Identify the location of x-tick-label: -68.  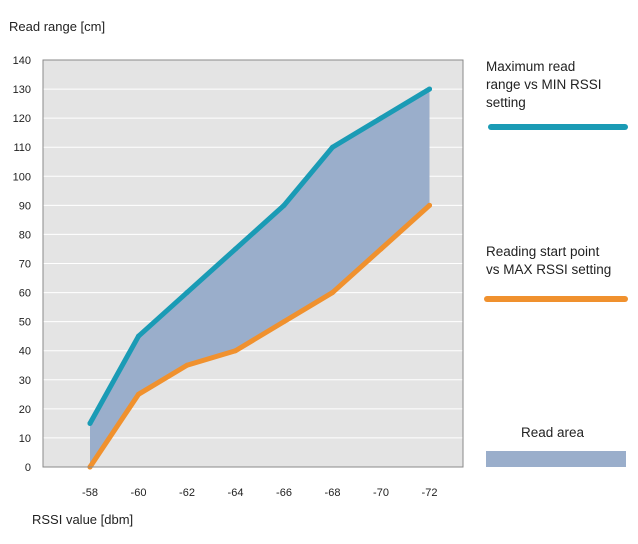
(333, 493).